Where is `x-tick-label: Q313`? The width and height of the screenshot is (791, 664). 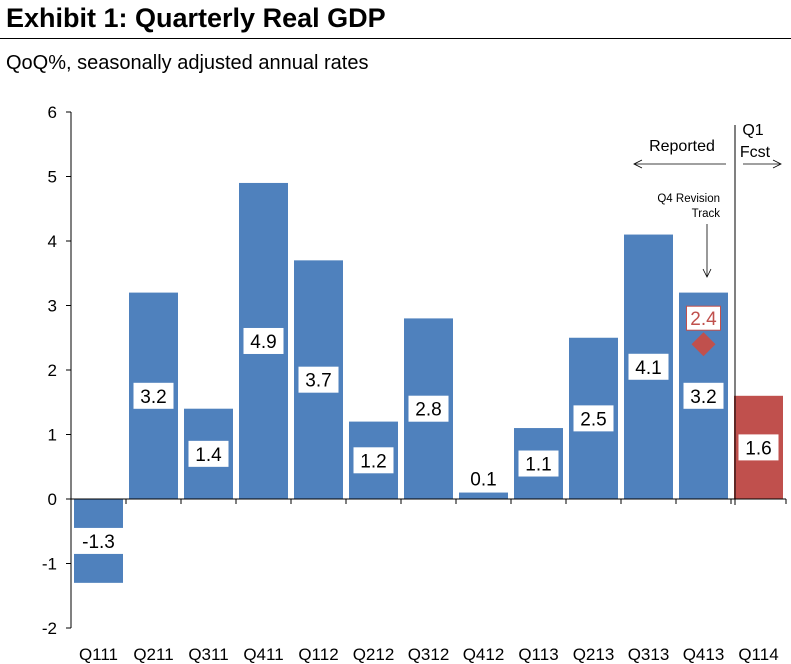
x-tick-label: Q313 is located at coordinates (649, 654).